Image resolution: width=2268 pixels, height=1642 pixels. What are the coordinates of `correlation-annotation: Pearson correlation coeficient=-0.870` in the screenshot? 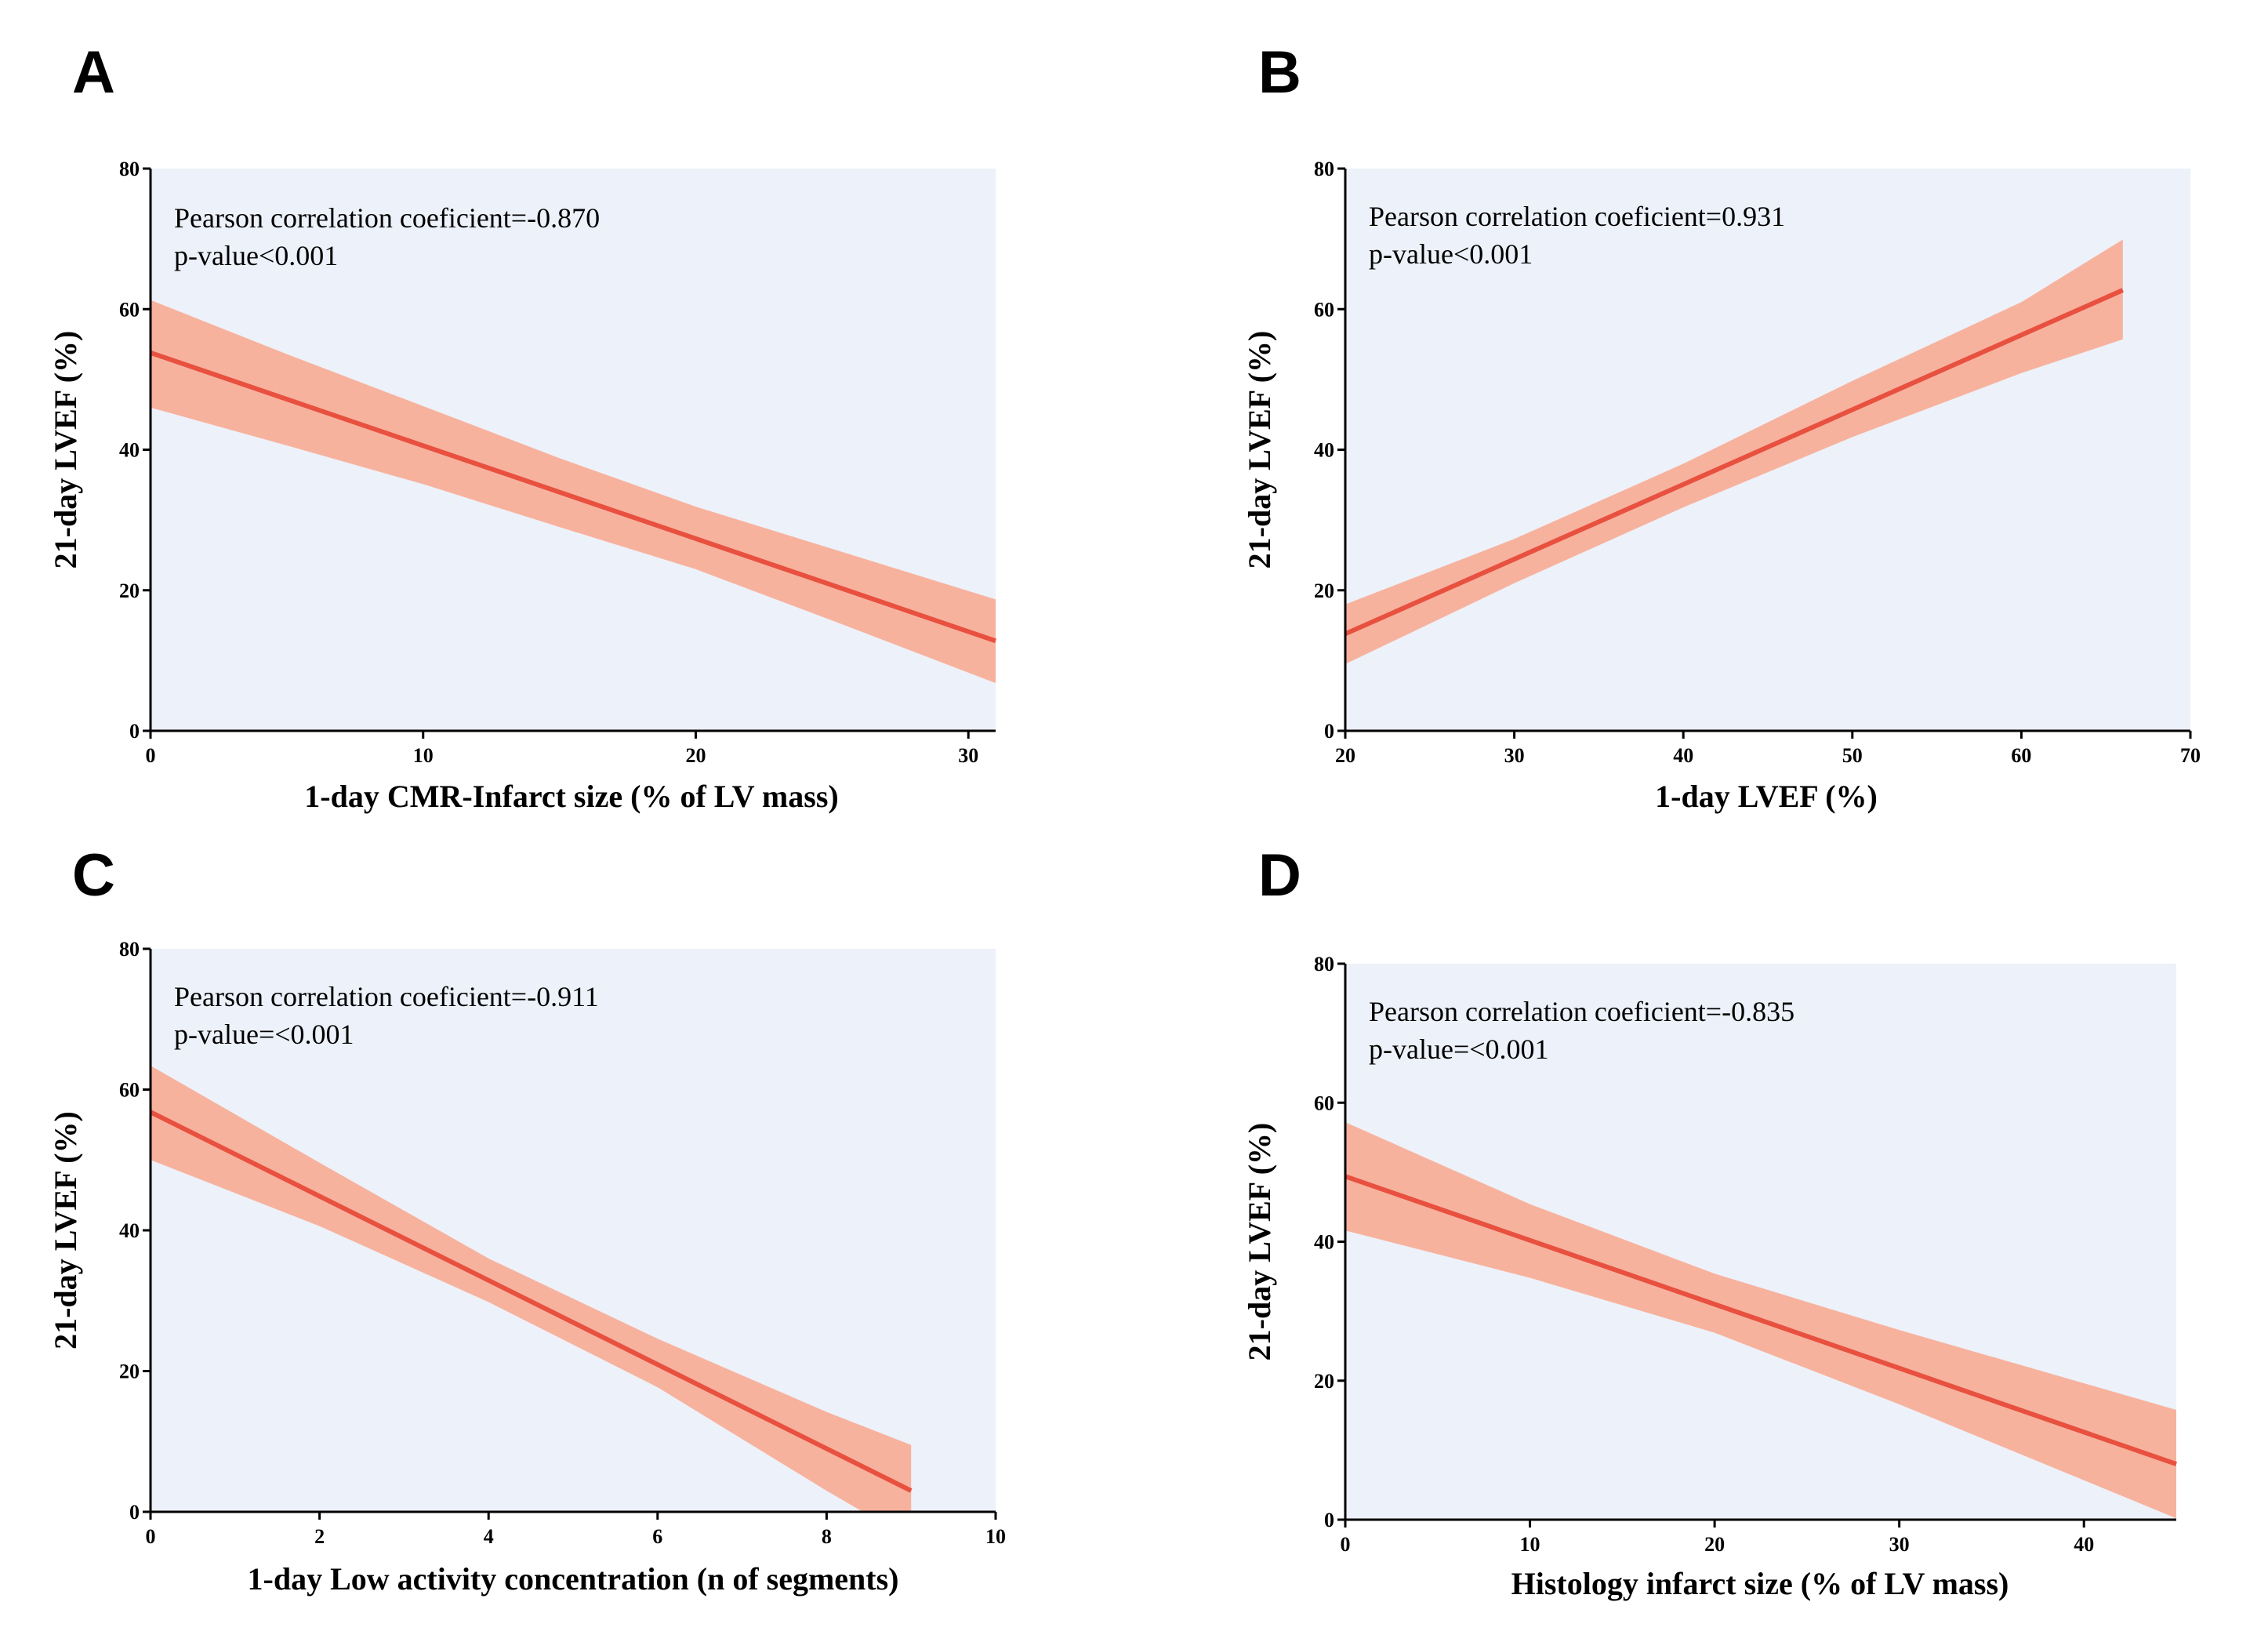 It's located at (387, 218).